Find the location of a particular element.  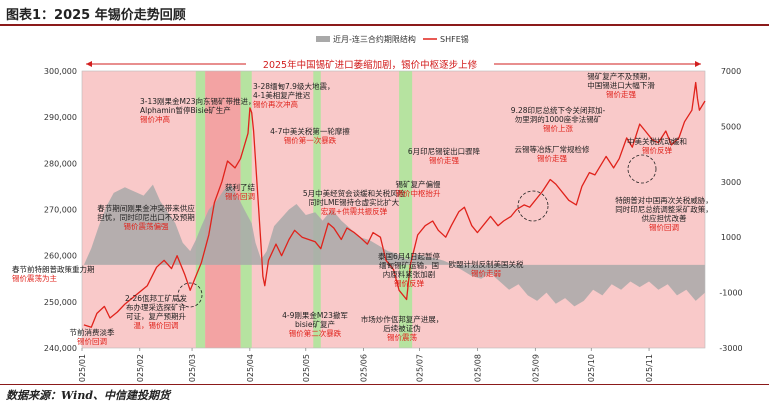

annotation-note: 4-7中美关税第一轮摩擦锡价第一次暴跌 is located at coordinates (310, 135).